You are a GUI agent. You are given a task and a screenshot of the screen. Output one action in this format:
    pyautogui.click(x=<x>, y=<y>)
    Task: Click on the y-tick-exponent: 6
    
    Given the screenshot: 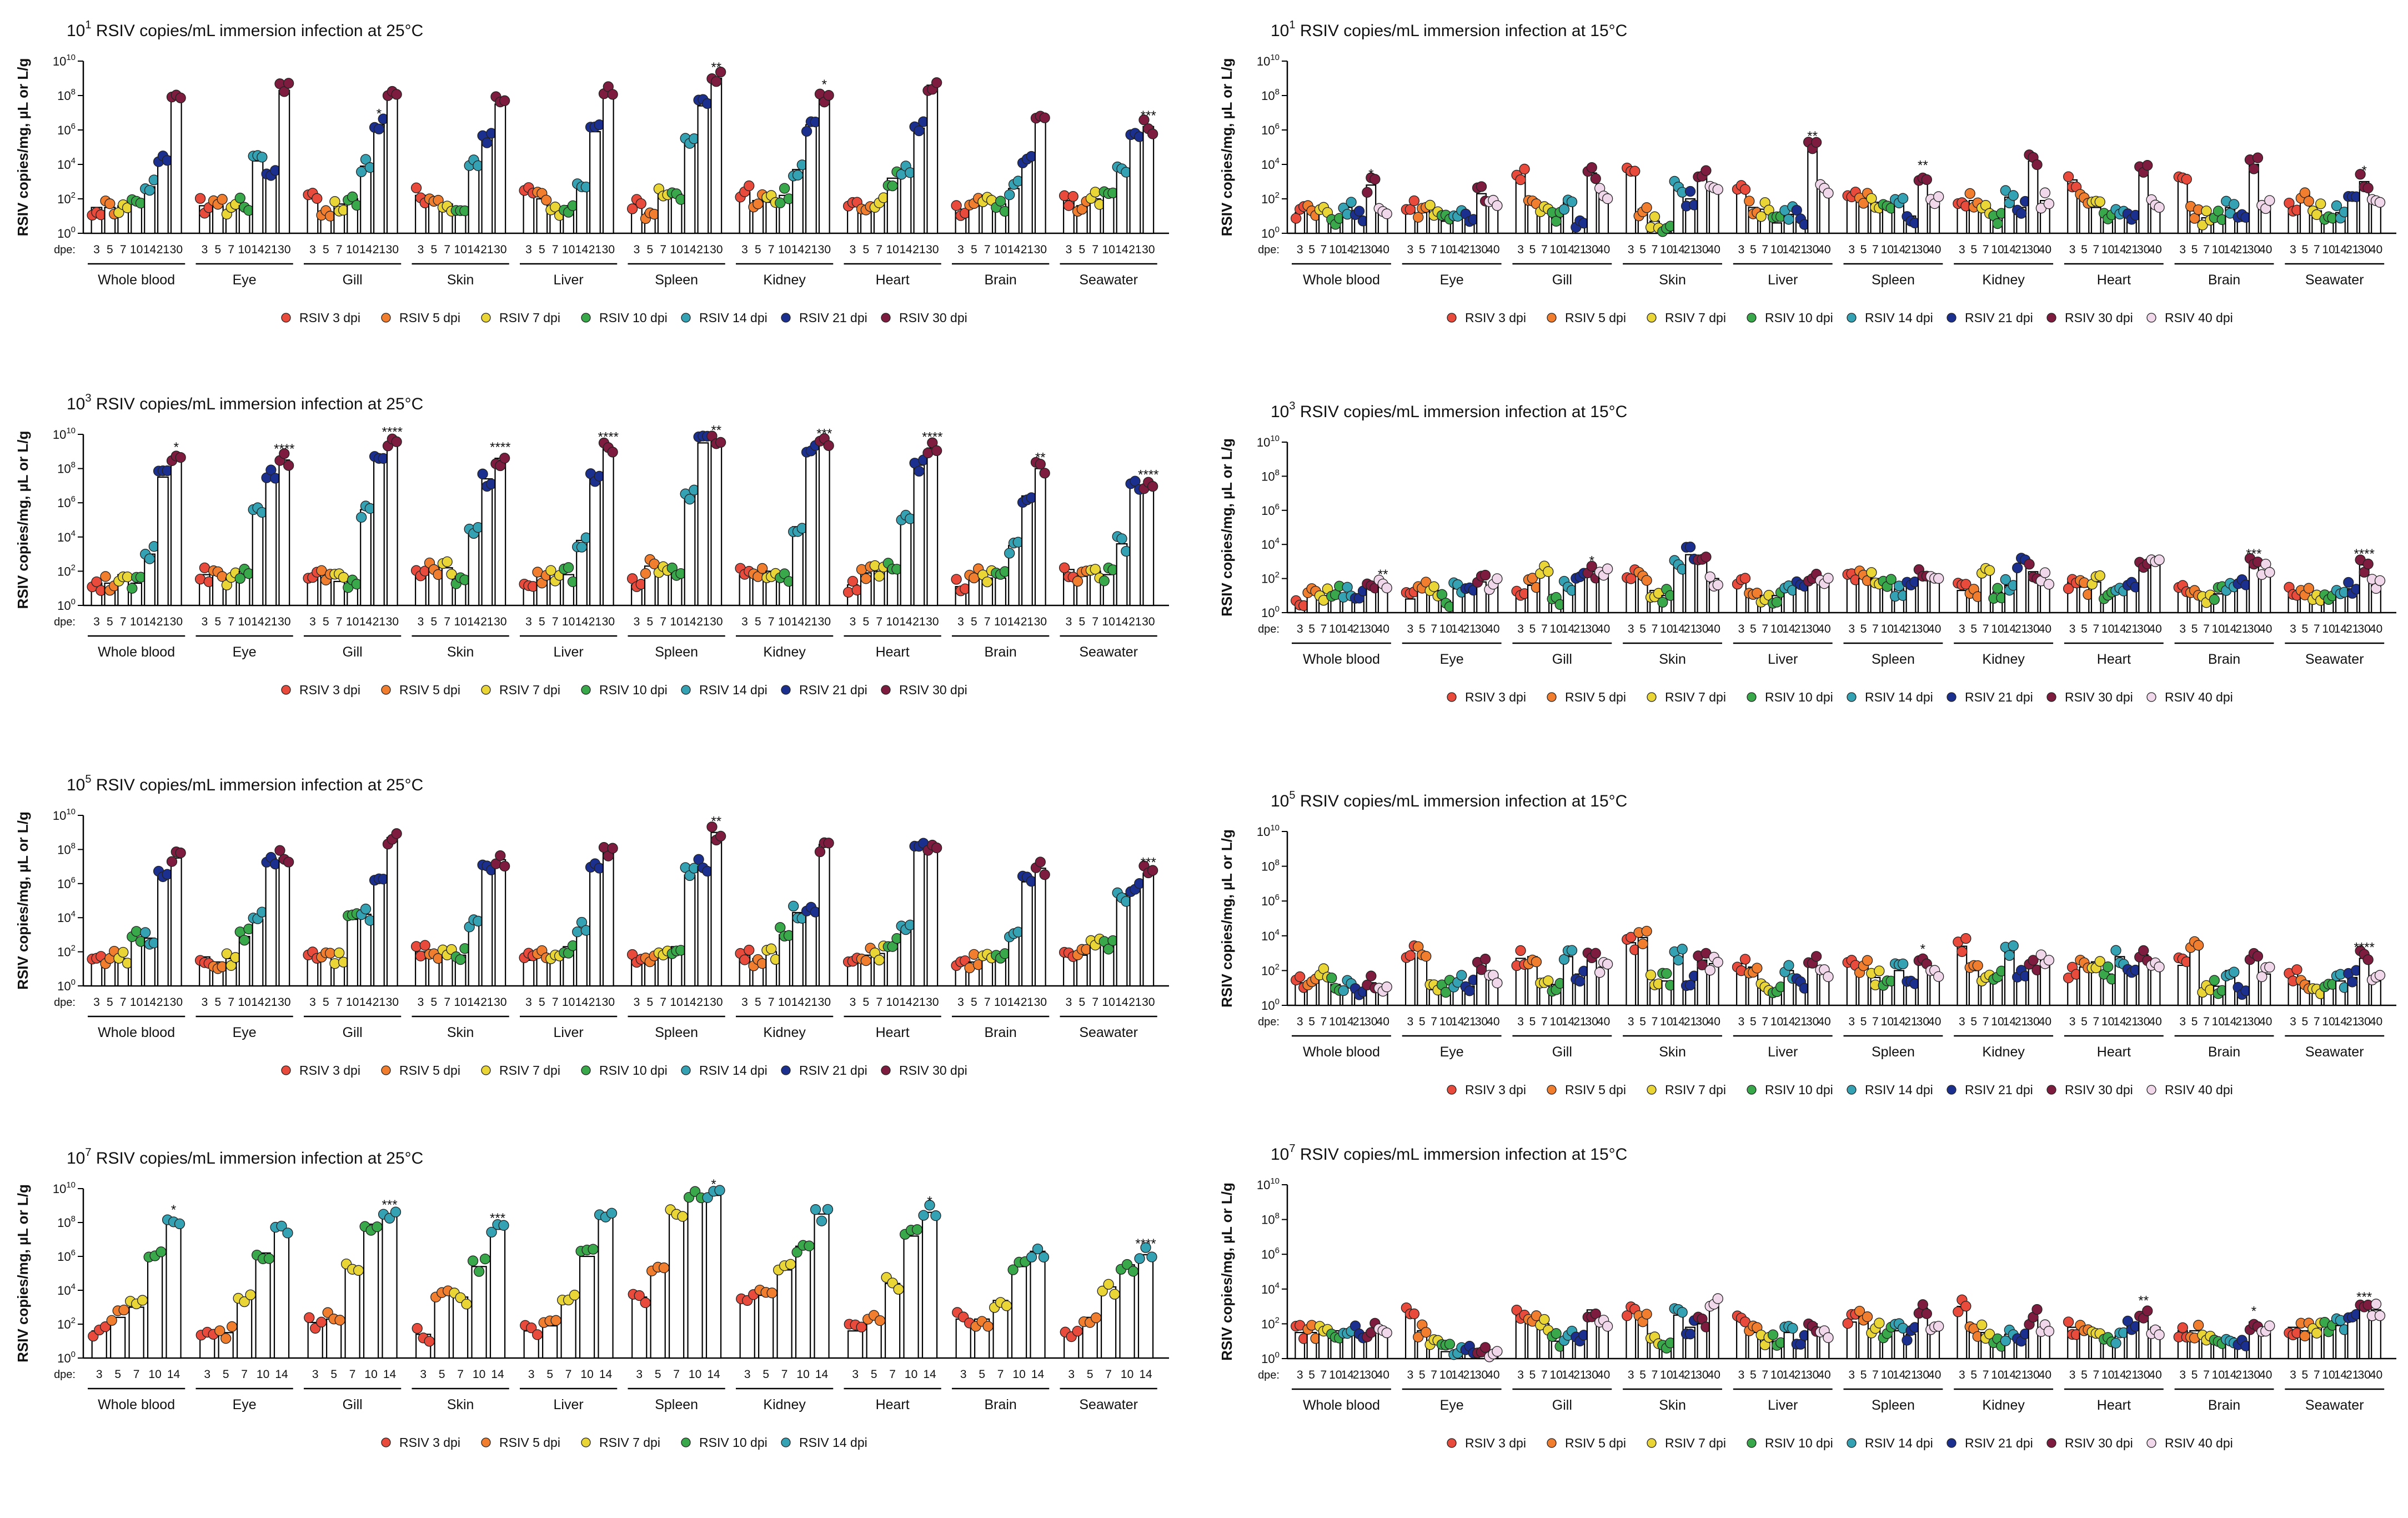 What is the action you would take?
    pyautogui.click(x=1278, y=897)
    